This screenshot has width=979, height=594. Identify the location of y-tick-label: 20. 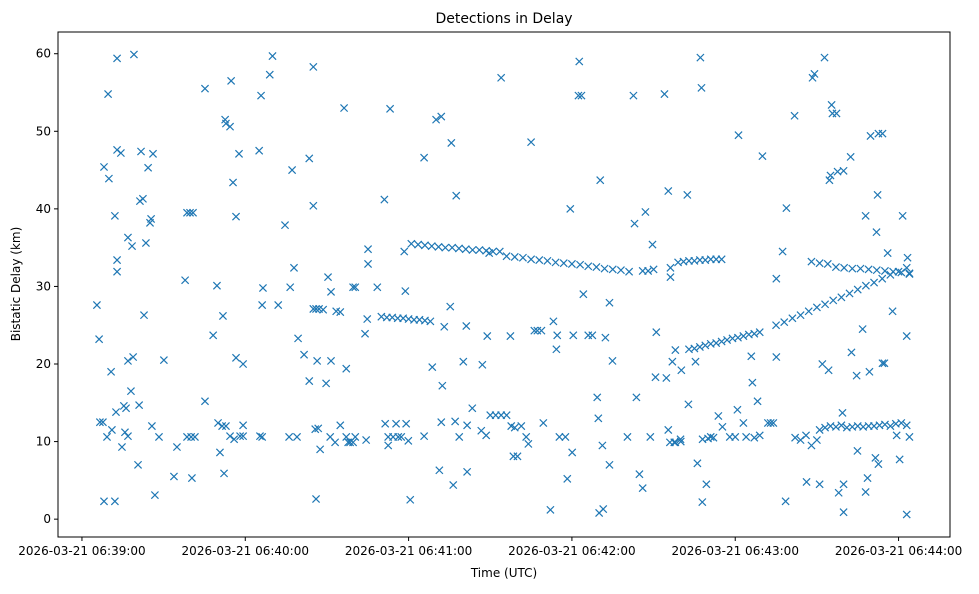
(43, 364).